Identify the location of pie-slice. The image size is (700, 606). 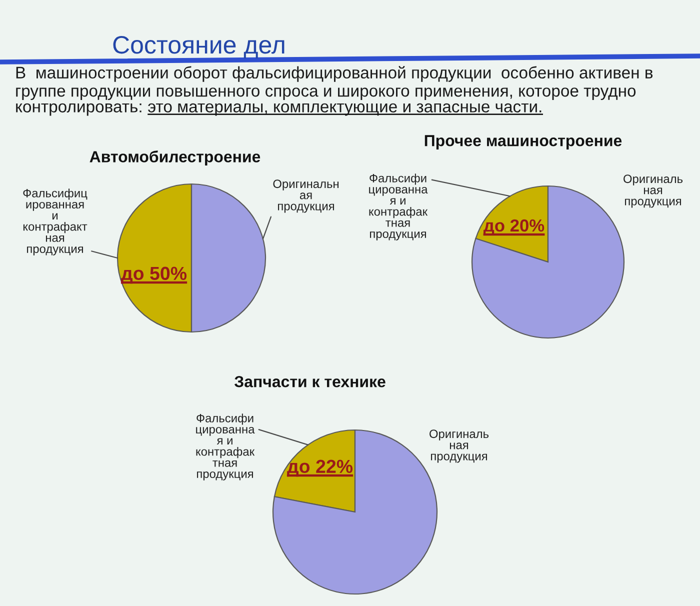
(548, 262).